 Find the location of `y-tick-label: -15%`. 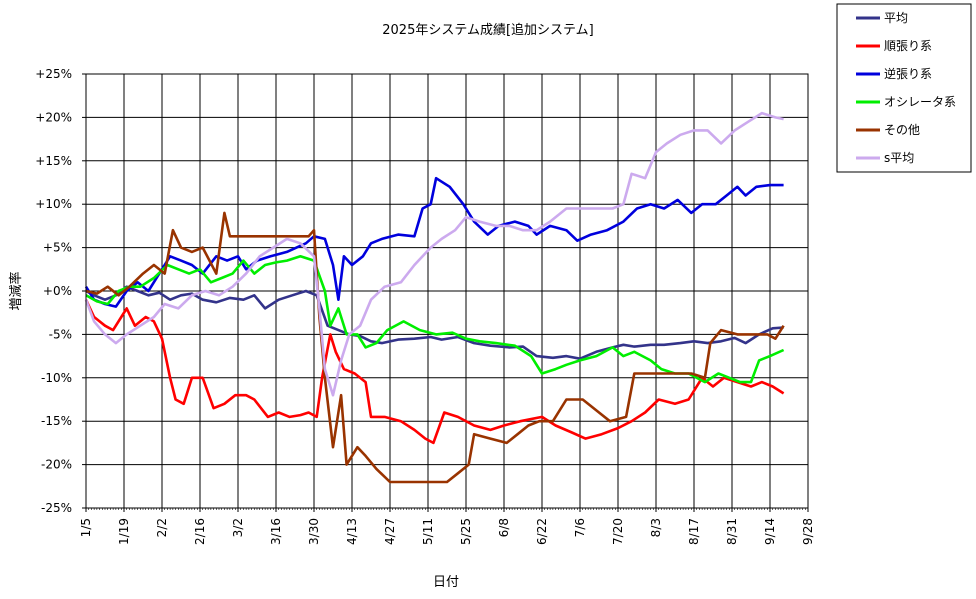

y-tick-label: -15% is located at coordinates (56, 421).